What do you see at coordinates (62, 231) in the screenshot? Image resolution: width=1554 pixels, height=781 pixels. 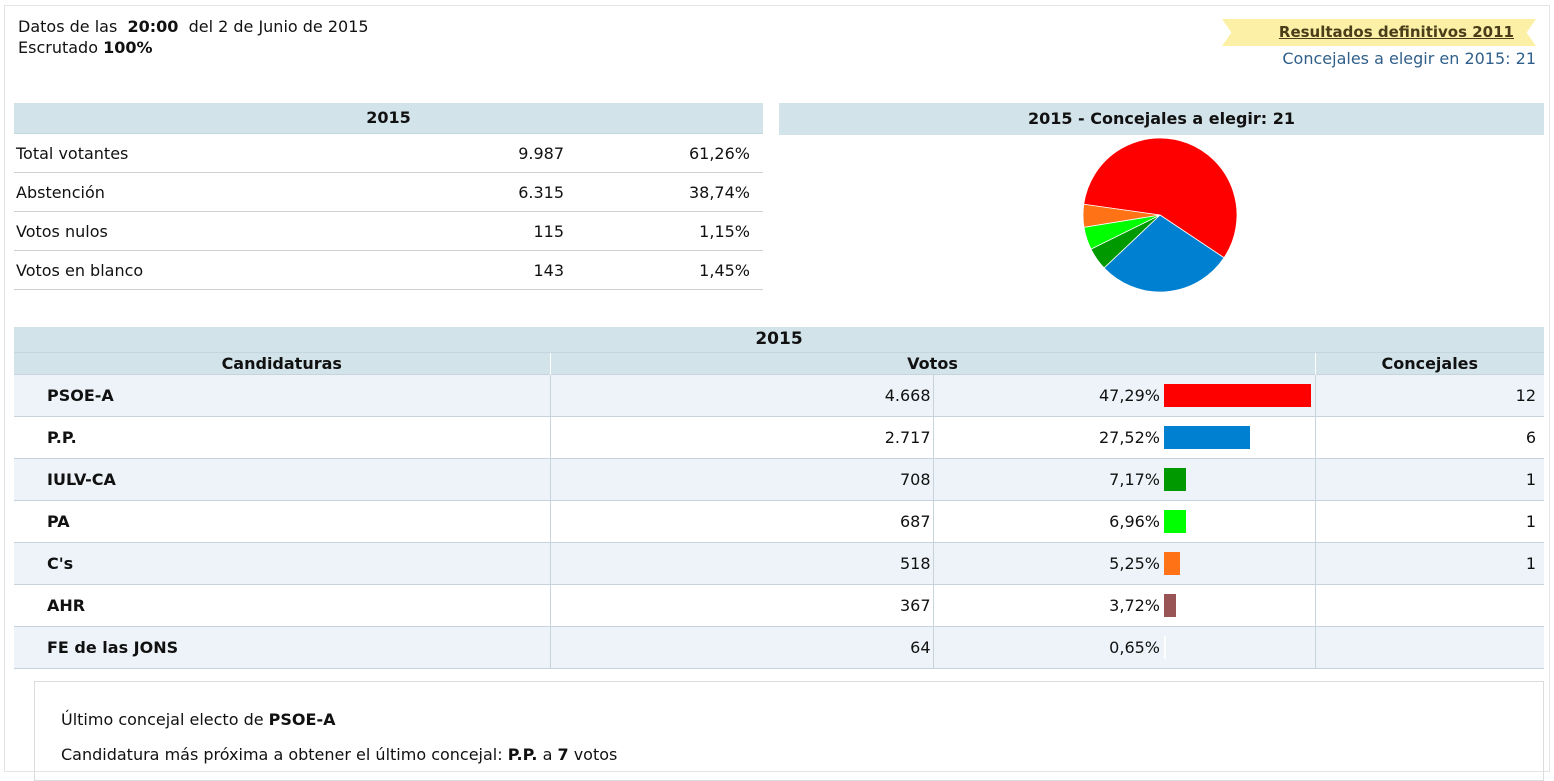 I see `summary-label: Votos nulos` at bounding box center [62, 231].